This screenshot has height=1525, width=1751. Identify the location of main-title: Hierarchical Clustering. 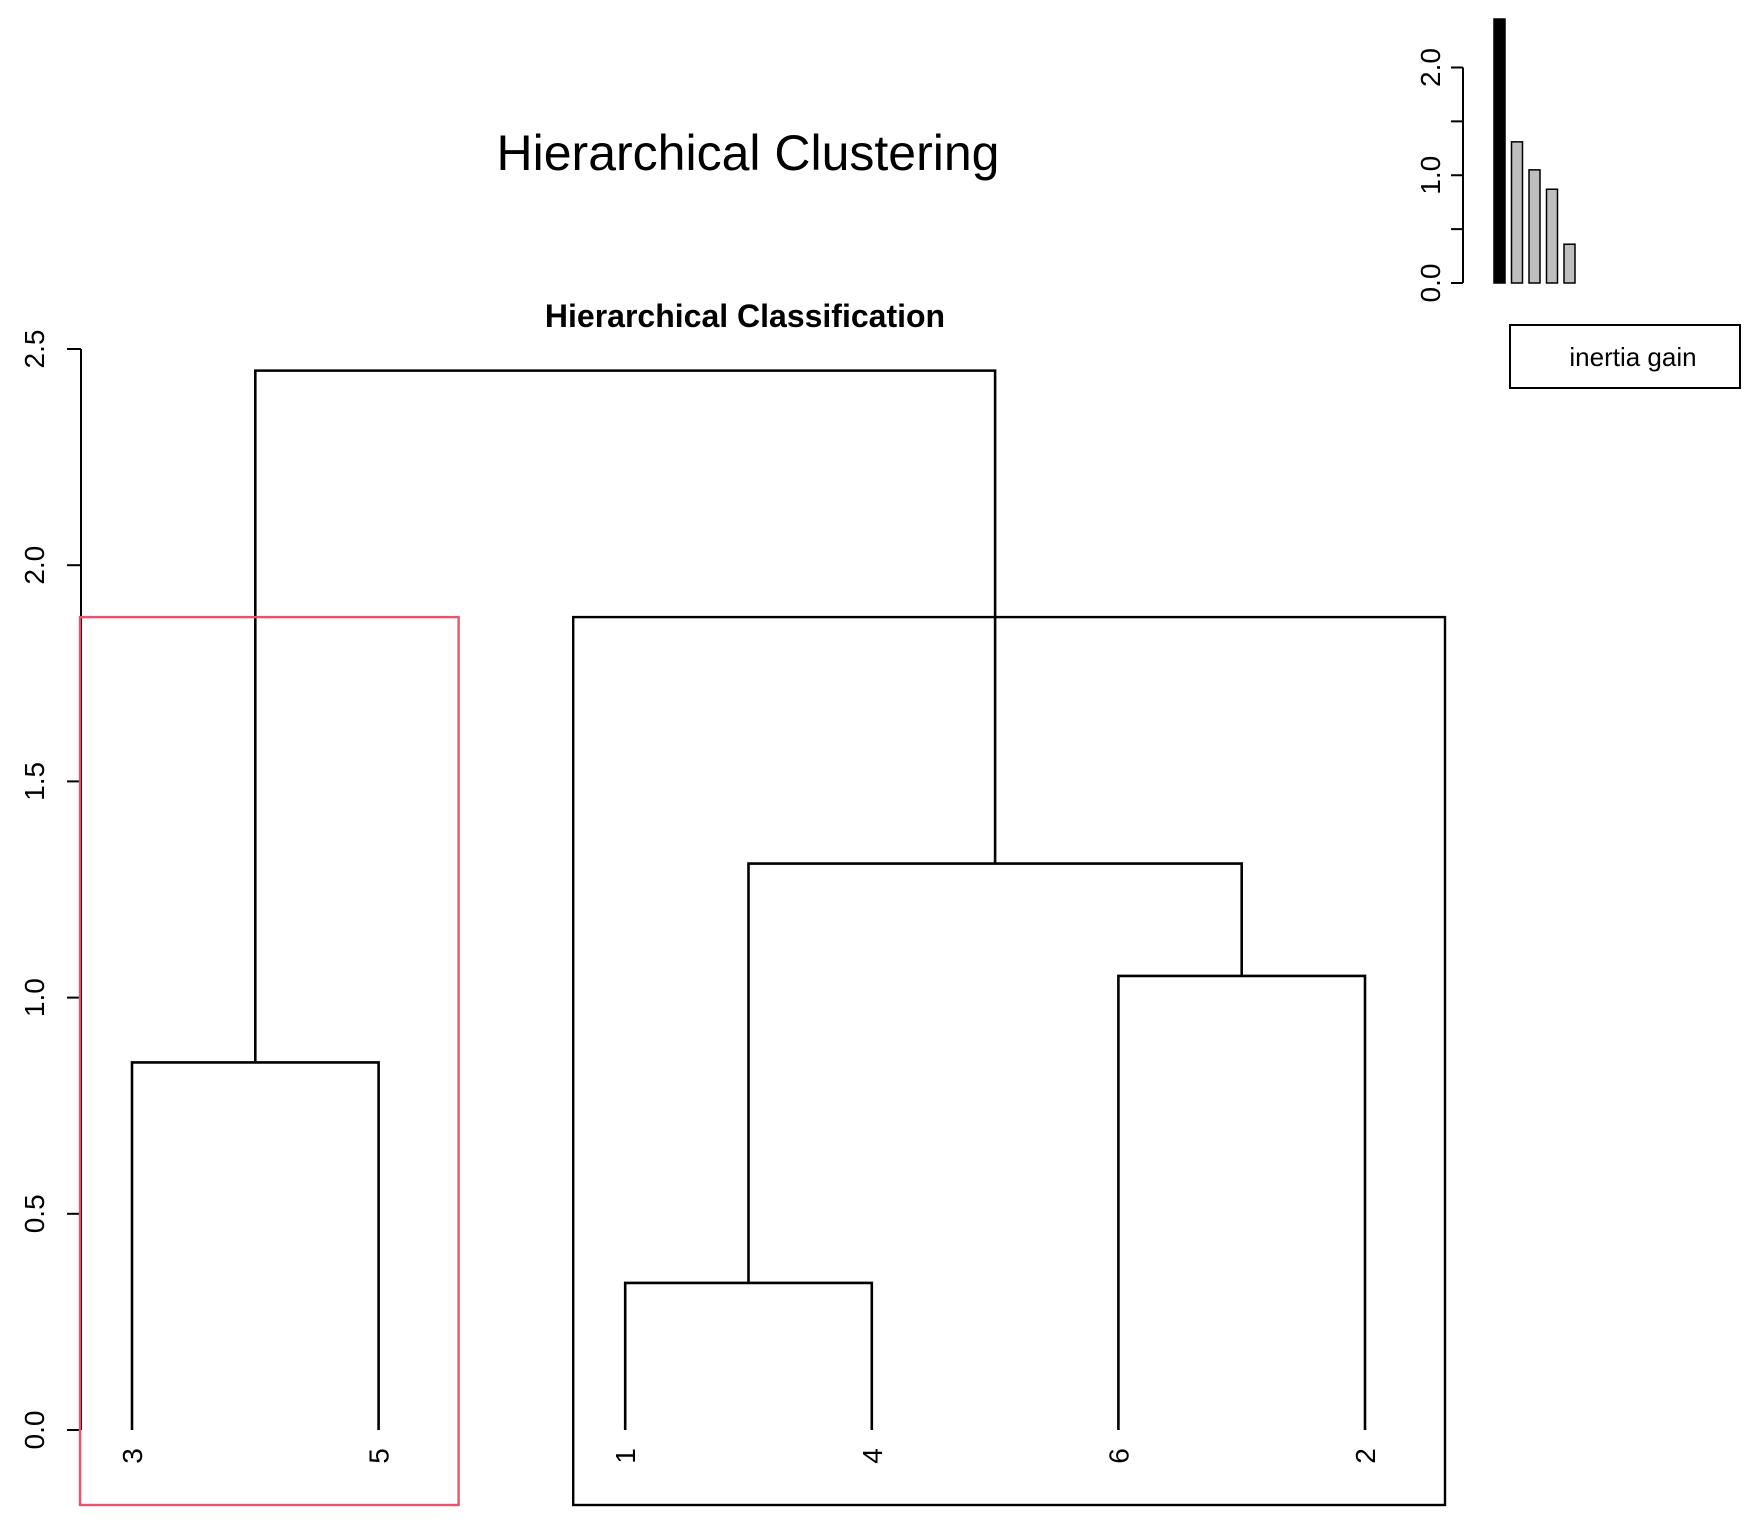
(748, 153).